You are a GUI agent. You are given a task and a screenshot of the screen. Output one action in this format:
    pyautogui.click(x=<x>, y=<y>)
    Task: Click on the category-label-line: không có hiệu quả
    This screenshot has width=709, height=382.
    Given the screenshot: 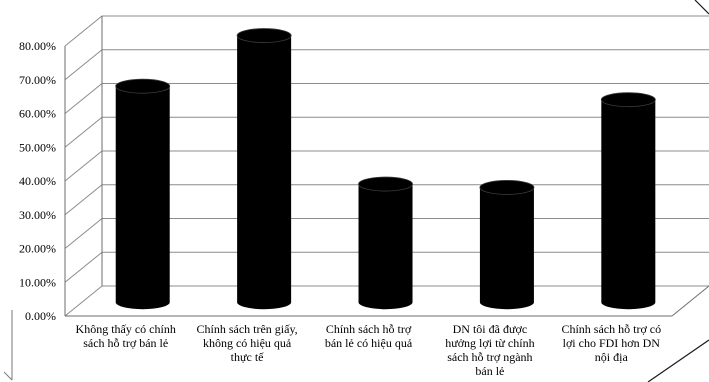 What is the action you would take?
    pyautogui.click(x=247, y=343)
    